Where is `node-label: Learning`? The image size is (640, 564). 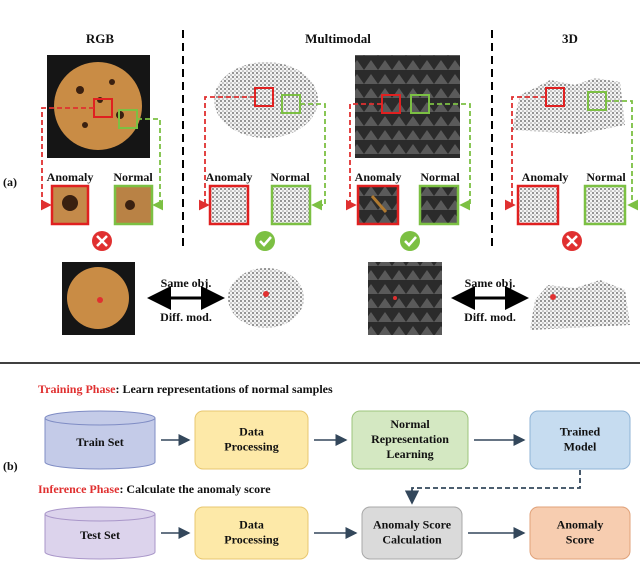 node-label: Learning is located at coordinates (409, 454).